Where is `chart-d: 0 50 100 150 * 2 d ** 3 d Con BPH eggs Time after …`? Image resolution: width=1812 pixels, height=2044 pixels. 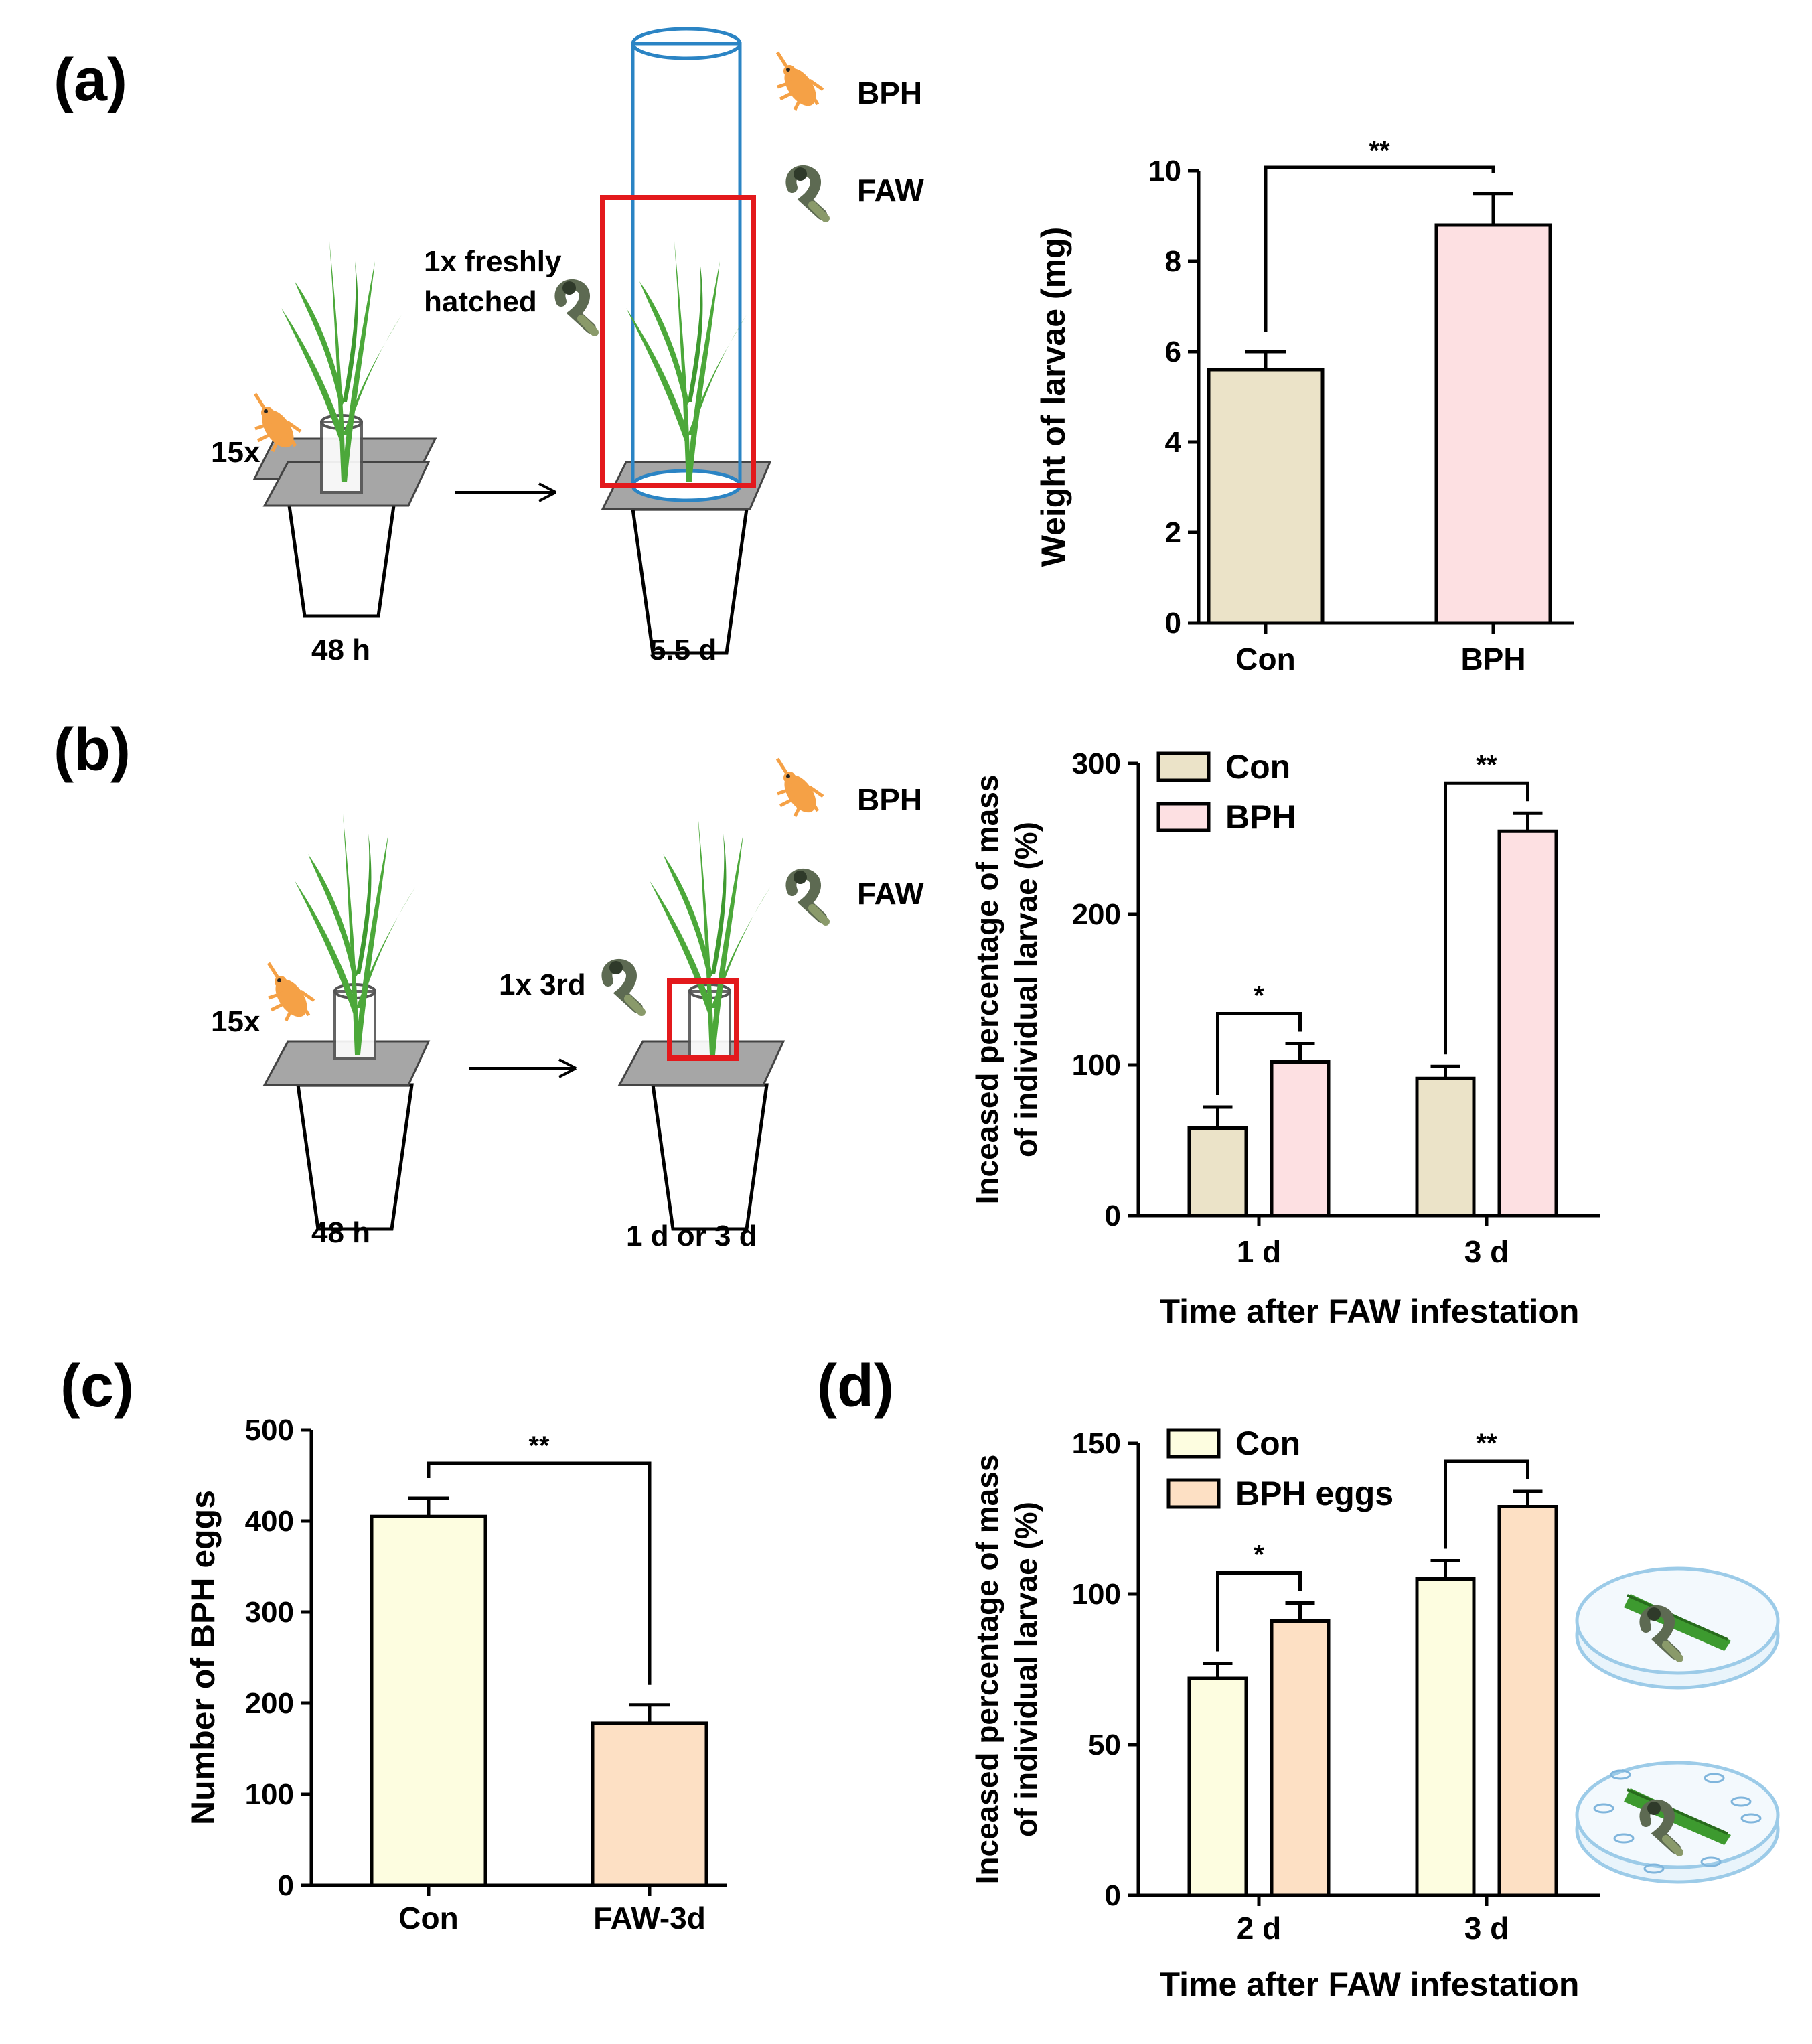
chart-d: 0 50 100 150 * 2 d ** 3 d Con BPH eggs Time after … is located at coordinates (1285, 1714).